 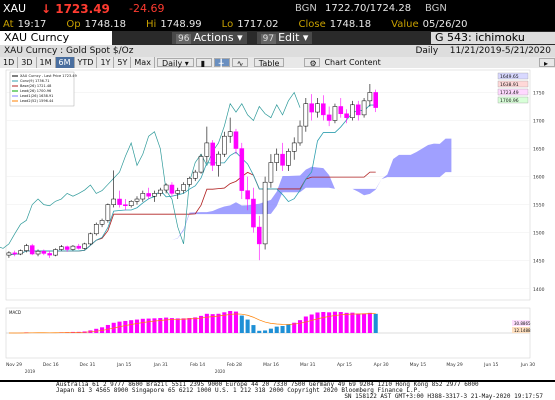 What do you see at coordinates (539, 150) in the screenshot?
I see `price-axis-label: 1650` at bounding box center [539, 150].